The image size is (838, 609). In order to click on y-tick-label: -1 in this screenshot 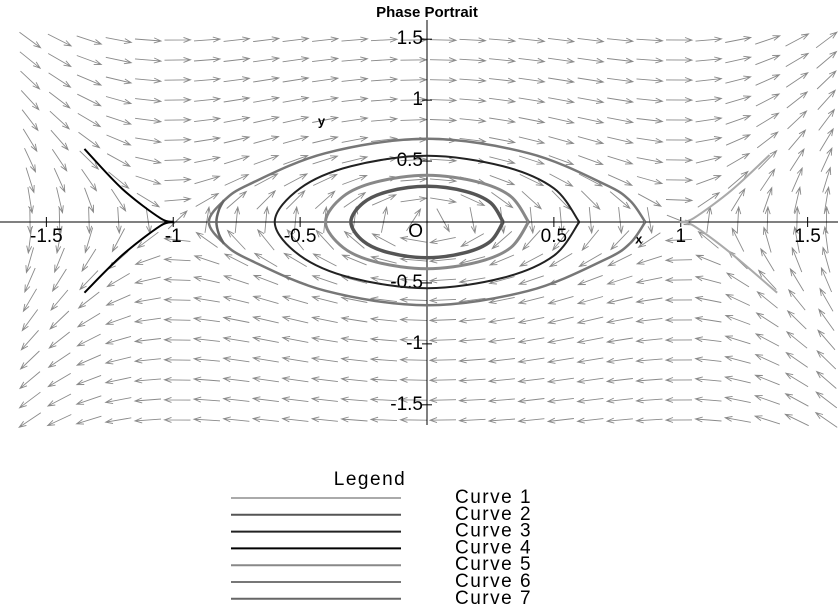, I will do `click(414, 343)`.